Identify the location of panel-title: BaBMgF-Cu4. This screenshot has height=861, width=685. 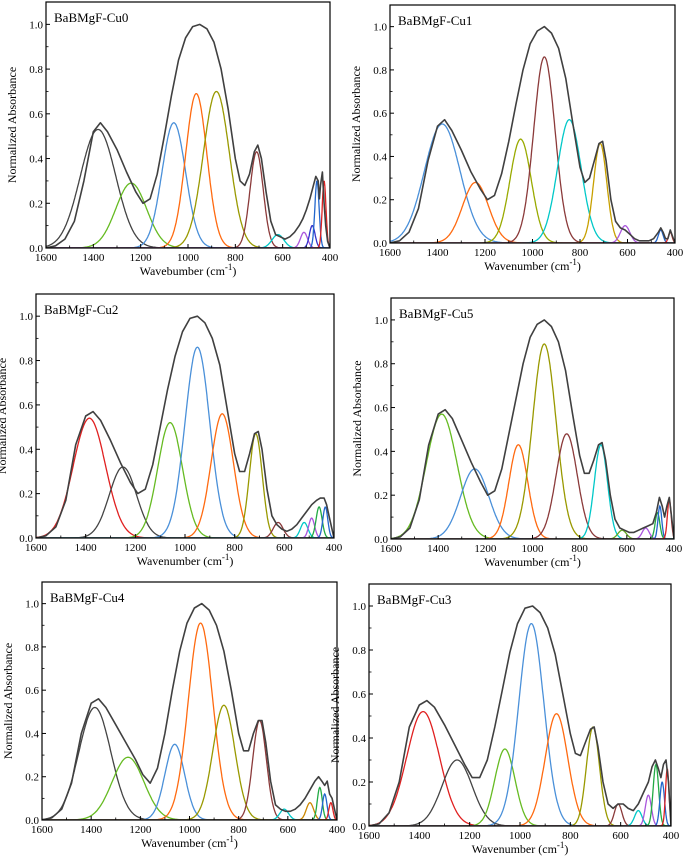
(87, 597).